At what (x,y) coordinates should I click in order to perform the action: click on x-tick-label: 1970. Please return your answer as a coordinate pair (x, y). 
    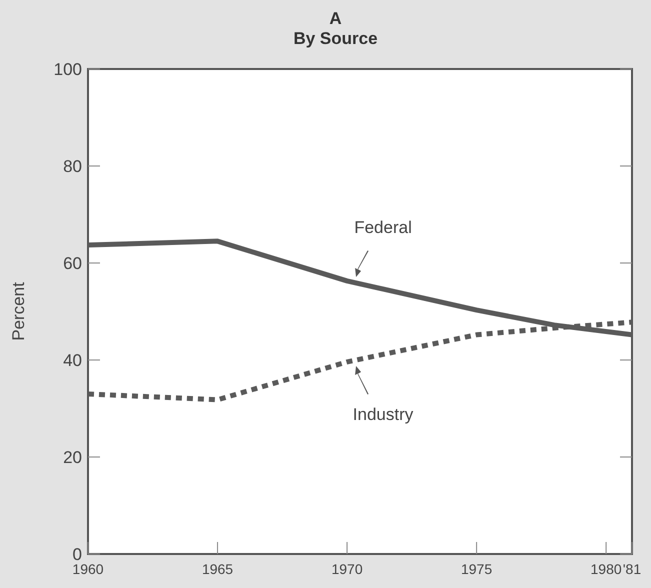
    Looking at the image, I should click on (347, 569).